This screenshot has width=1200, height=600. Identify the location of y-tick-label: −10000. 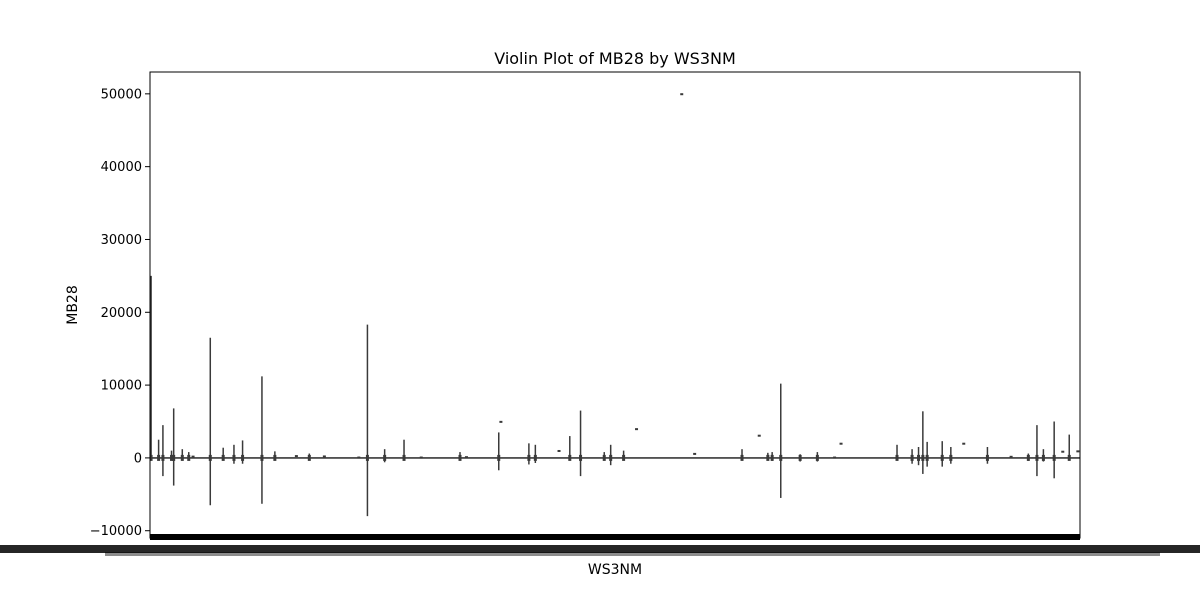
(116, 531).